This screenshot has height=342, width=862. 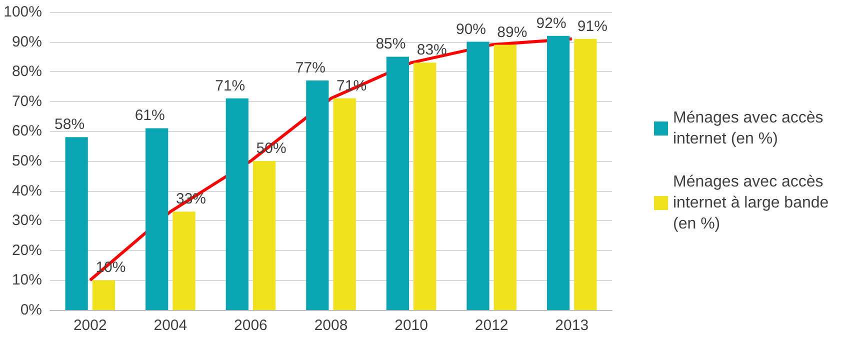 What do you see at coordinates (331, 325) in the screenshot?
I see `x-tick-label: 2008` at bounding box center [331, 325].